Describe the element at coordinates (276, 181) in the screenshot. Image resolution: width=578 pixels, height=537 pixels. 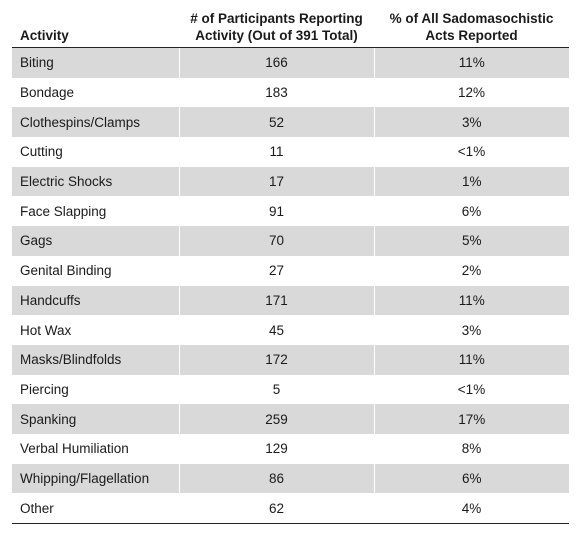
I see `count-cell: 17` at that location.